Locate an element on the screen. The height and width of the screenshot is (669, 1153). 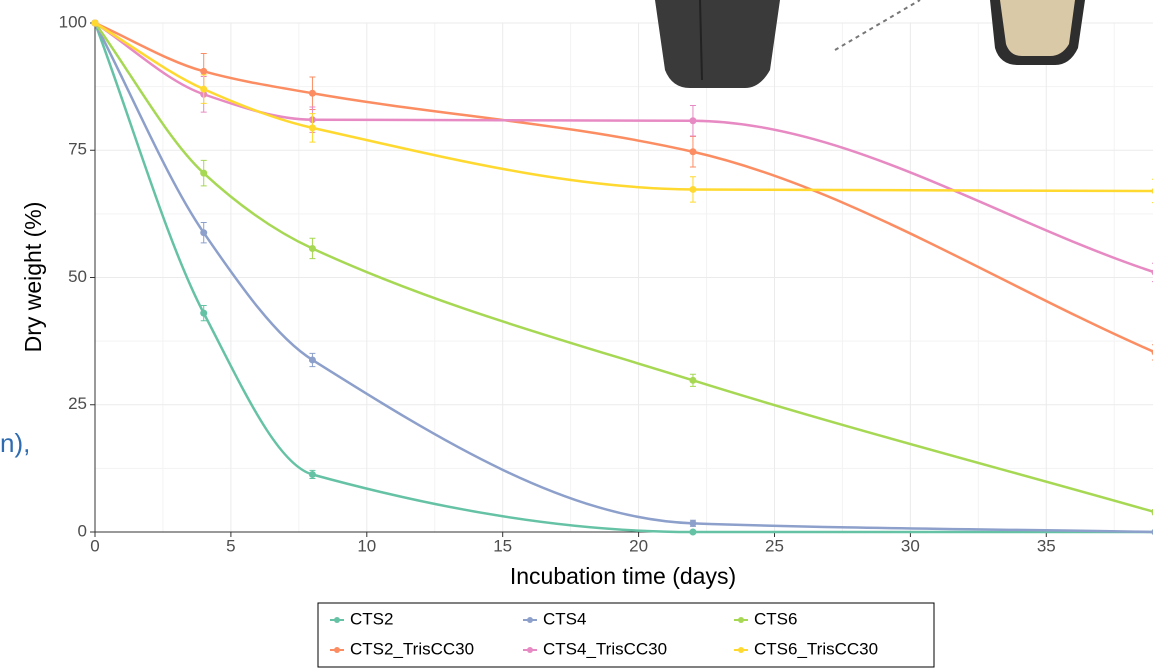
cut-text: n), is located at coordinates (15, 443).